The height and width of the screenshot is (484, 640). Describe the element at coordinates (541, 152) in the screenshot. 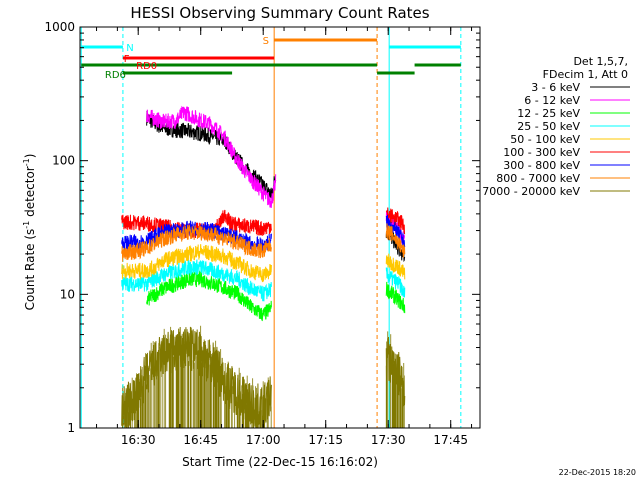

I see `legend-label: 100 - 300 keV` at that location.